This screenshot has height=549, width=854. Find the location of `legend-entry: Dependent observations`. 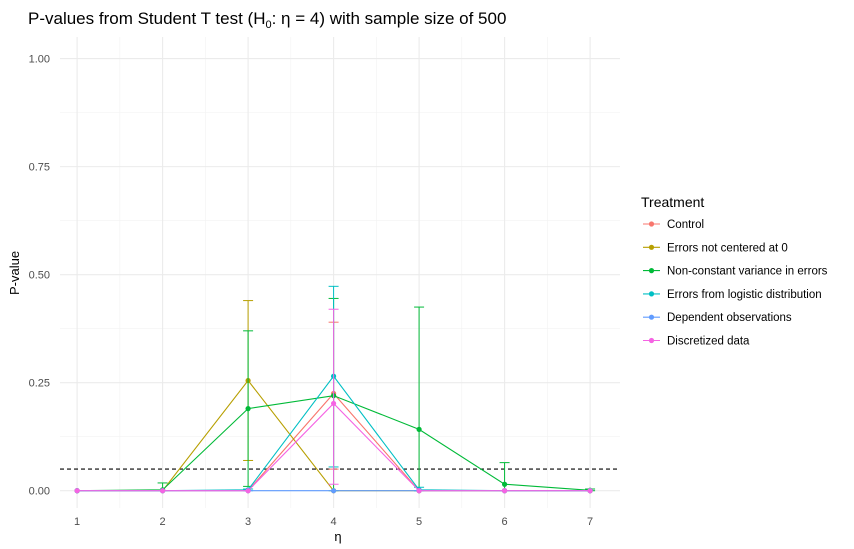

legend-entry: Dependent observations is located at coordinates (717, 318).